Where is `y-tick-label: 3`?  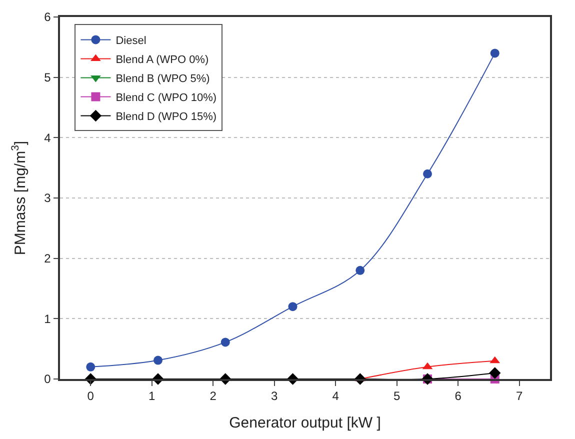 y-tick-label: 3 is located at coordinates (48, 198).